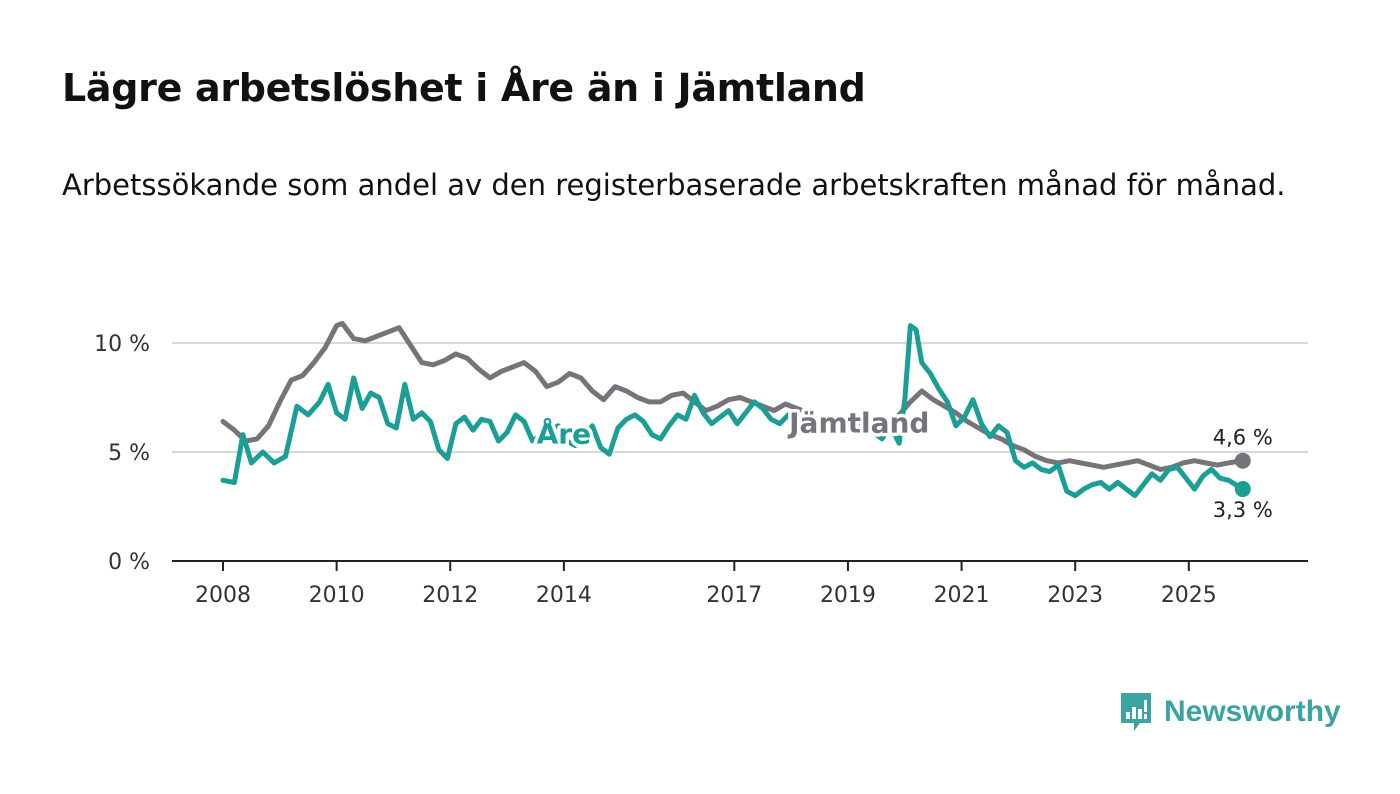 The height and width of the screenshot is (794, 1400). What do you see at coordinates (223, 595) in the screenshot?
I see `x-tick-label: 2008` at bounding box center [223, 595].